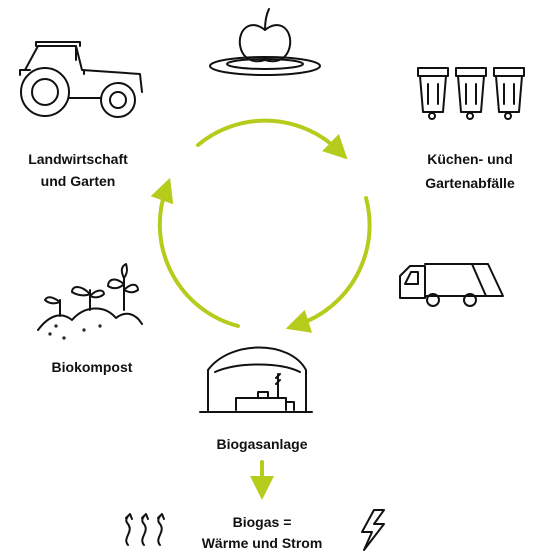  Describe the element at coordinates (81, 79) in the screenshot. I see `tractor-icon` at that location.